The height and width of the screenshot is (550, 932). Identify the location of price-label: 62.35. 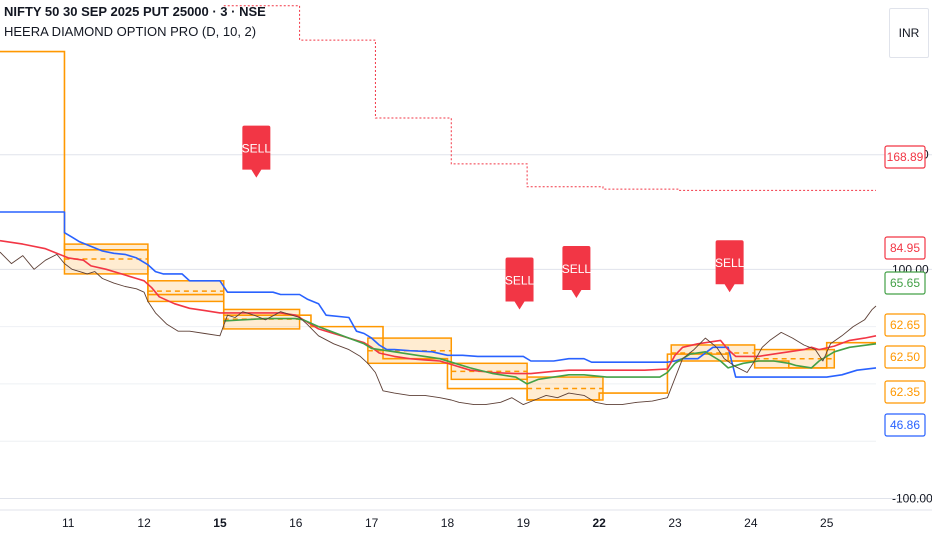
(905, 392).